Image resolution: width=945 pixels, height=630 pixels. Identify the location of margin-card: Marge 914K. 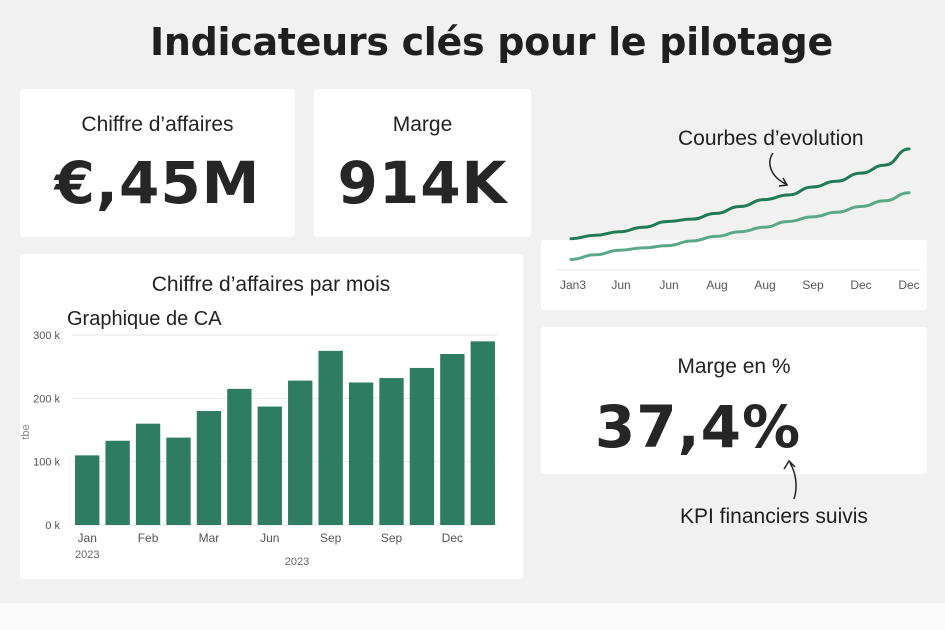
(422, 163).